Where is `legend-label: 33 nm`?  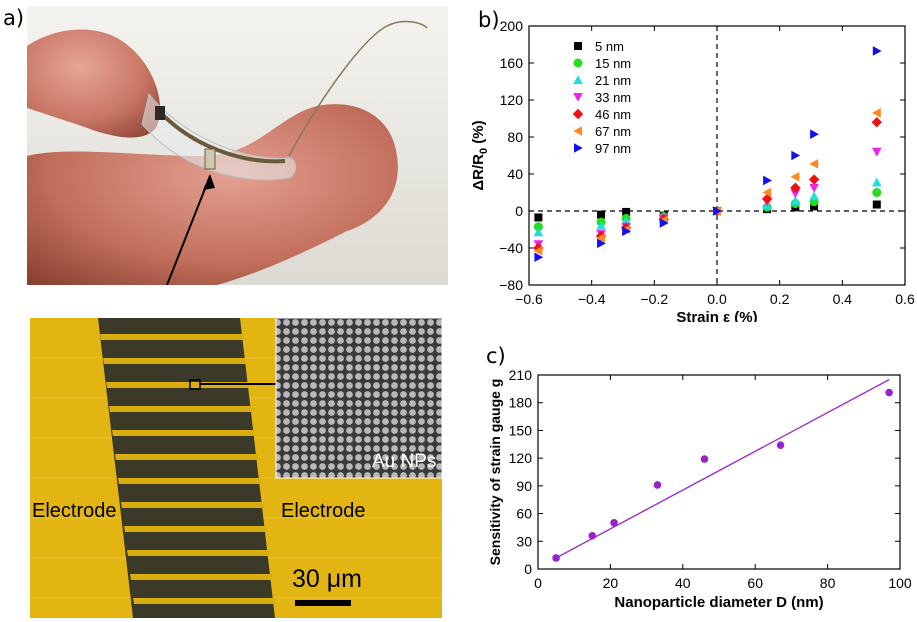
legend-label: 33 nm is located at coordinates (613, 97).